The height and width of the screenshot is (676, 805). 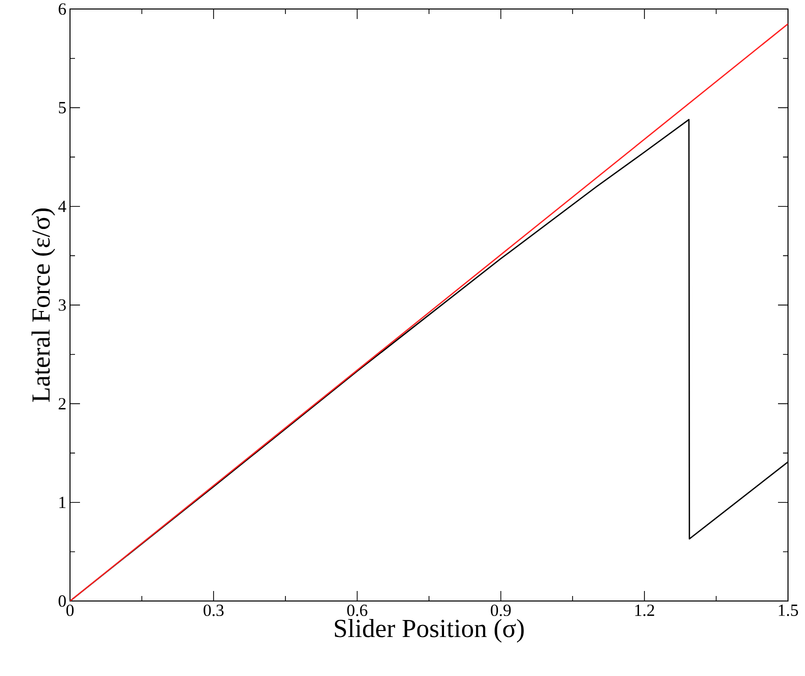 I want to click on x-tick-label: 0, so click(x=70, y=610).